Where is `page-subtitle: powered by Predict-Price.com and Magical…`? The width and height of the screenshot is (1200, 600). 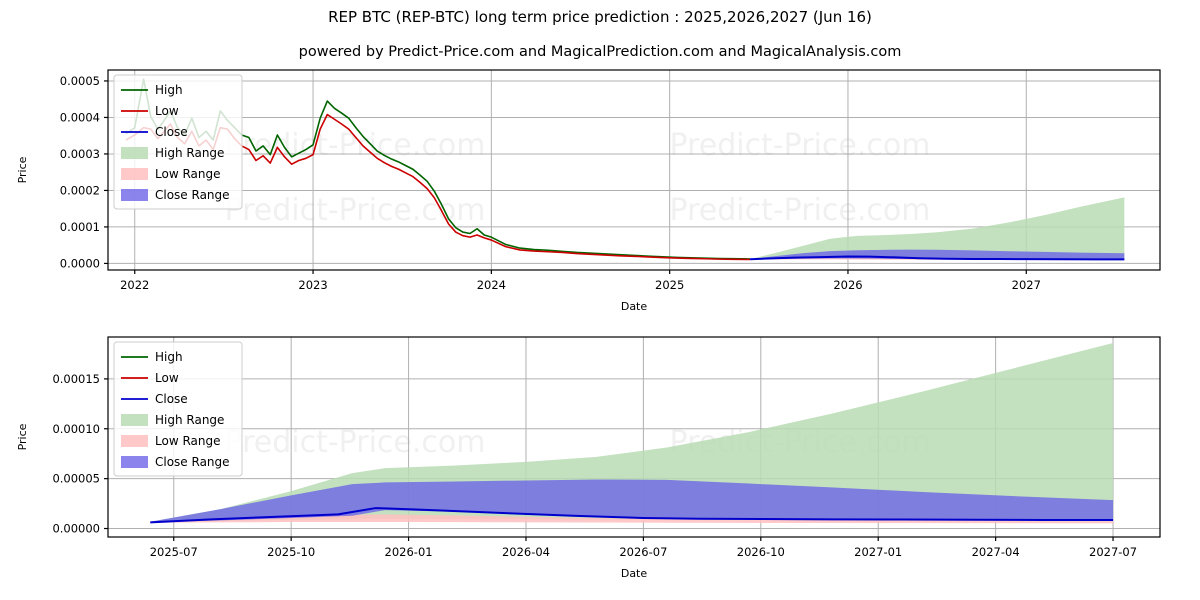
page-subtitle: powered by Predict-Price.com and Magical… is located at coordinates (600, 52).